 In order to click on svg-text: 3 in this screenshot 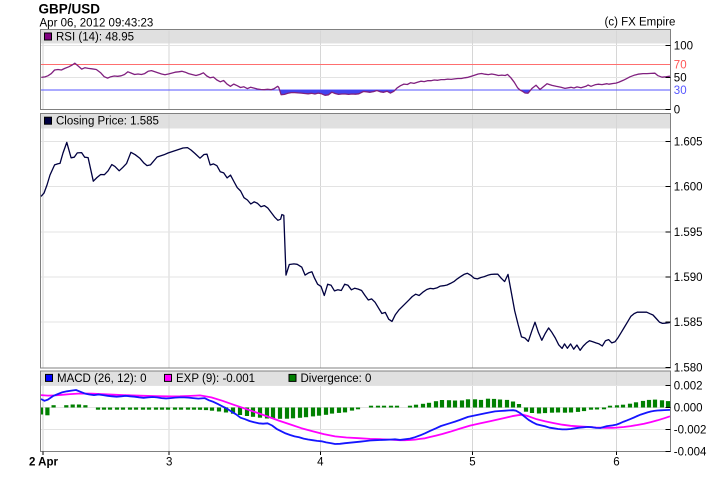, I will do `click(169, 463)`.